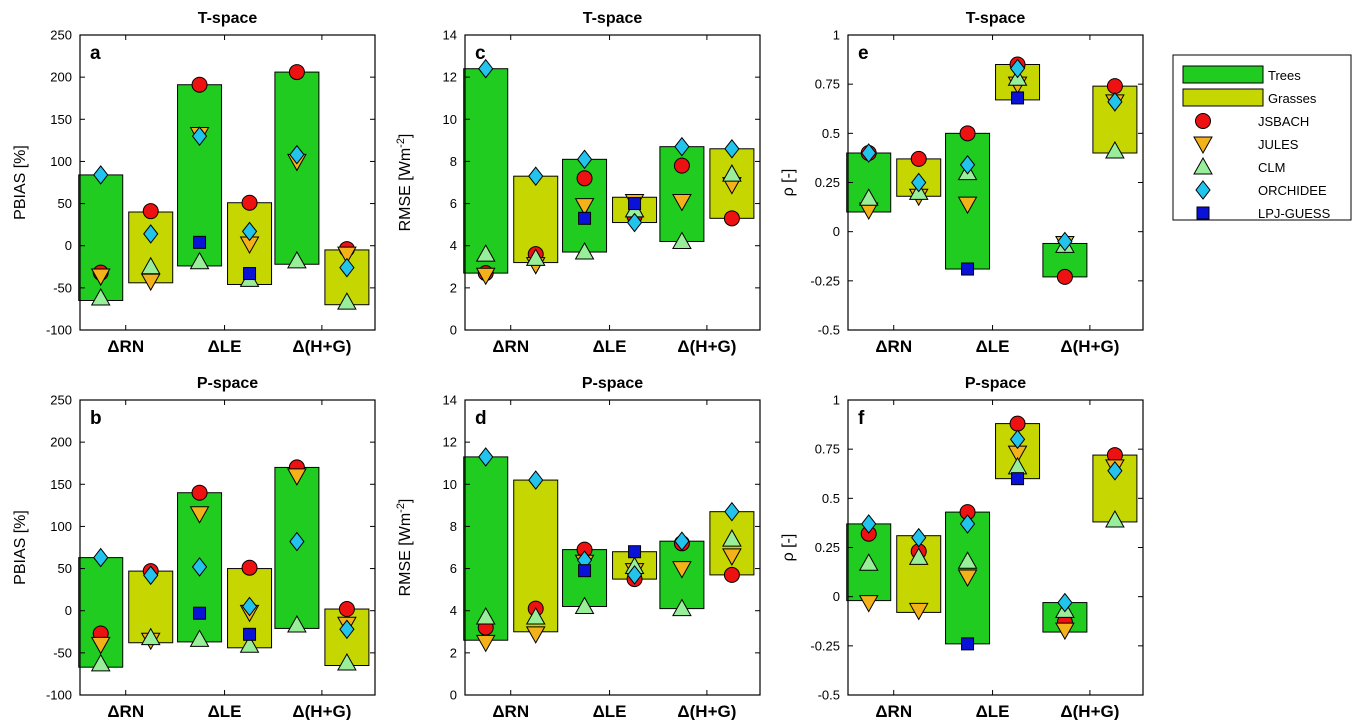  Describe the element at coordinates (863, 53) in the screenshot. I see `panel-label: e` at that location.